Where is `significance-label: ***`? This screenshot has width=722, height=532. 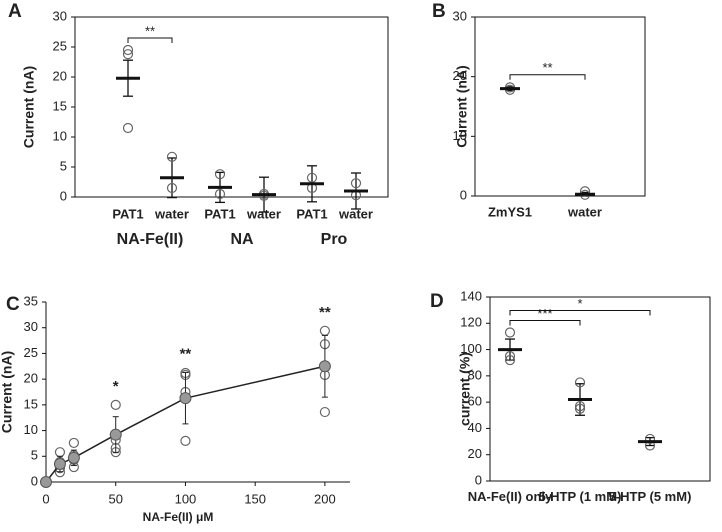 significance-label: *** is located at coordinates (544, 313).